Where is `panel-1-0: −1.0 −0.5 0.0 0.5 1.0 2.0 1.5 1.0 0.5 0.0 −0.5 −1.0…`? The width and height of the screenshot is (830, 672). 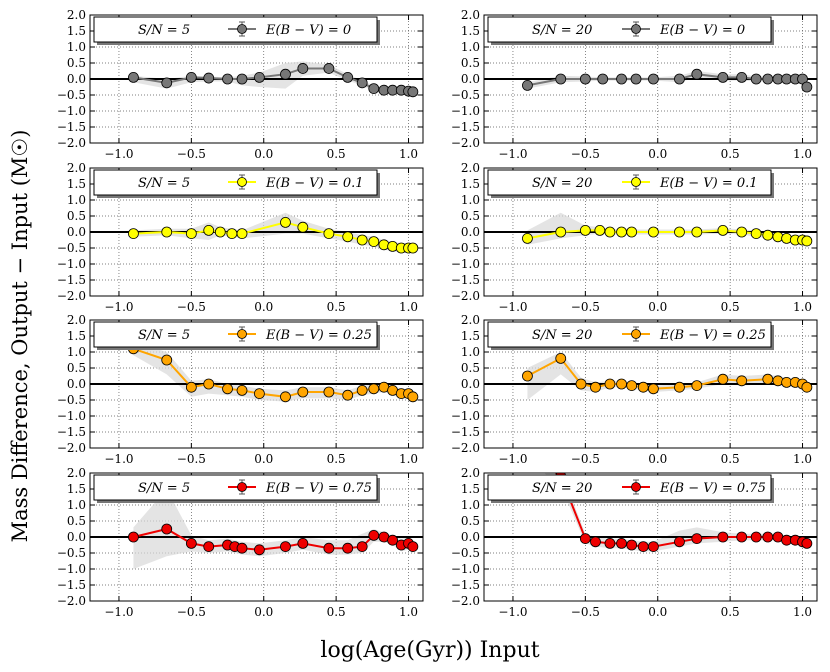
panel-1-0: −1.0 −0.5 0.0 0.5 1.0 2.0 1.5 1.0 0.5 0.0 −0.5 −1.0… is located at coordinates (240, 237).